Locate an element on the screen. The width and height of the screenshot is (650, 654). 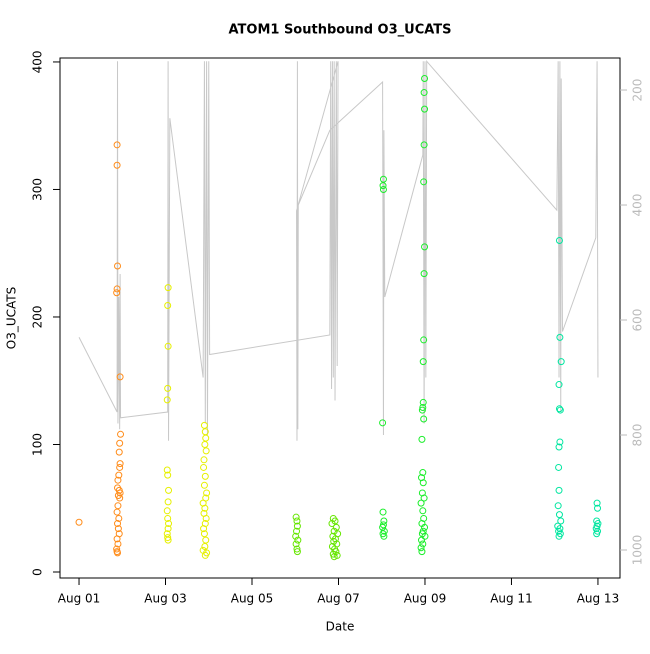
y2-tick-label: 400 is located at coordinates (638, 205).